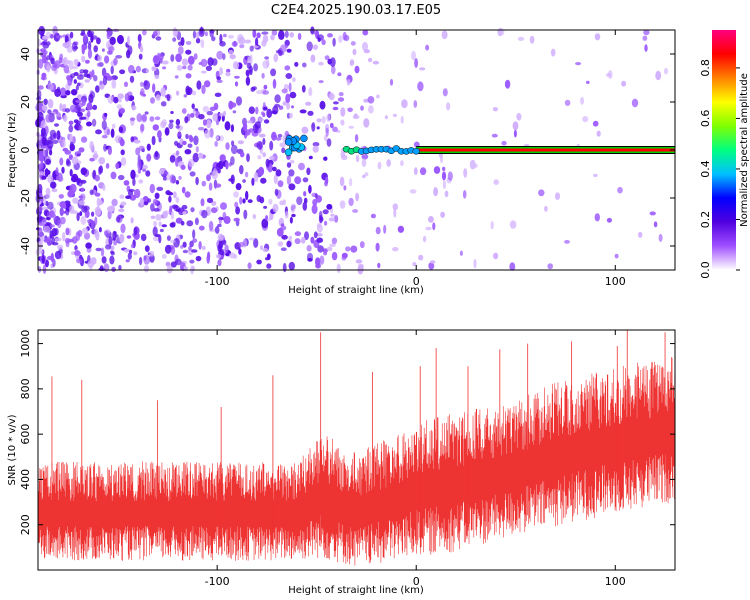 Image resolution: width=750 pixels, height=600 pixels. I want to click on x-tick-label: 0, so click(416, 581).